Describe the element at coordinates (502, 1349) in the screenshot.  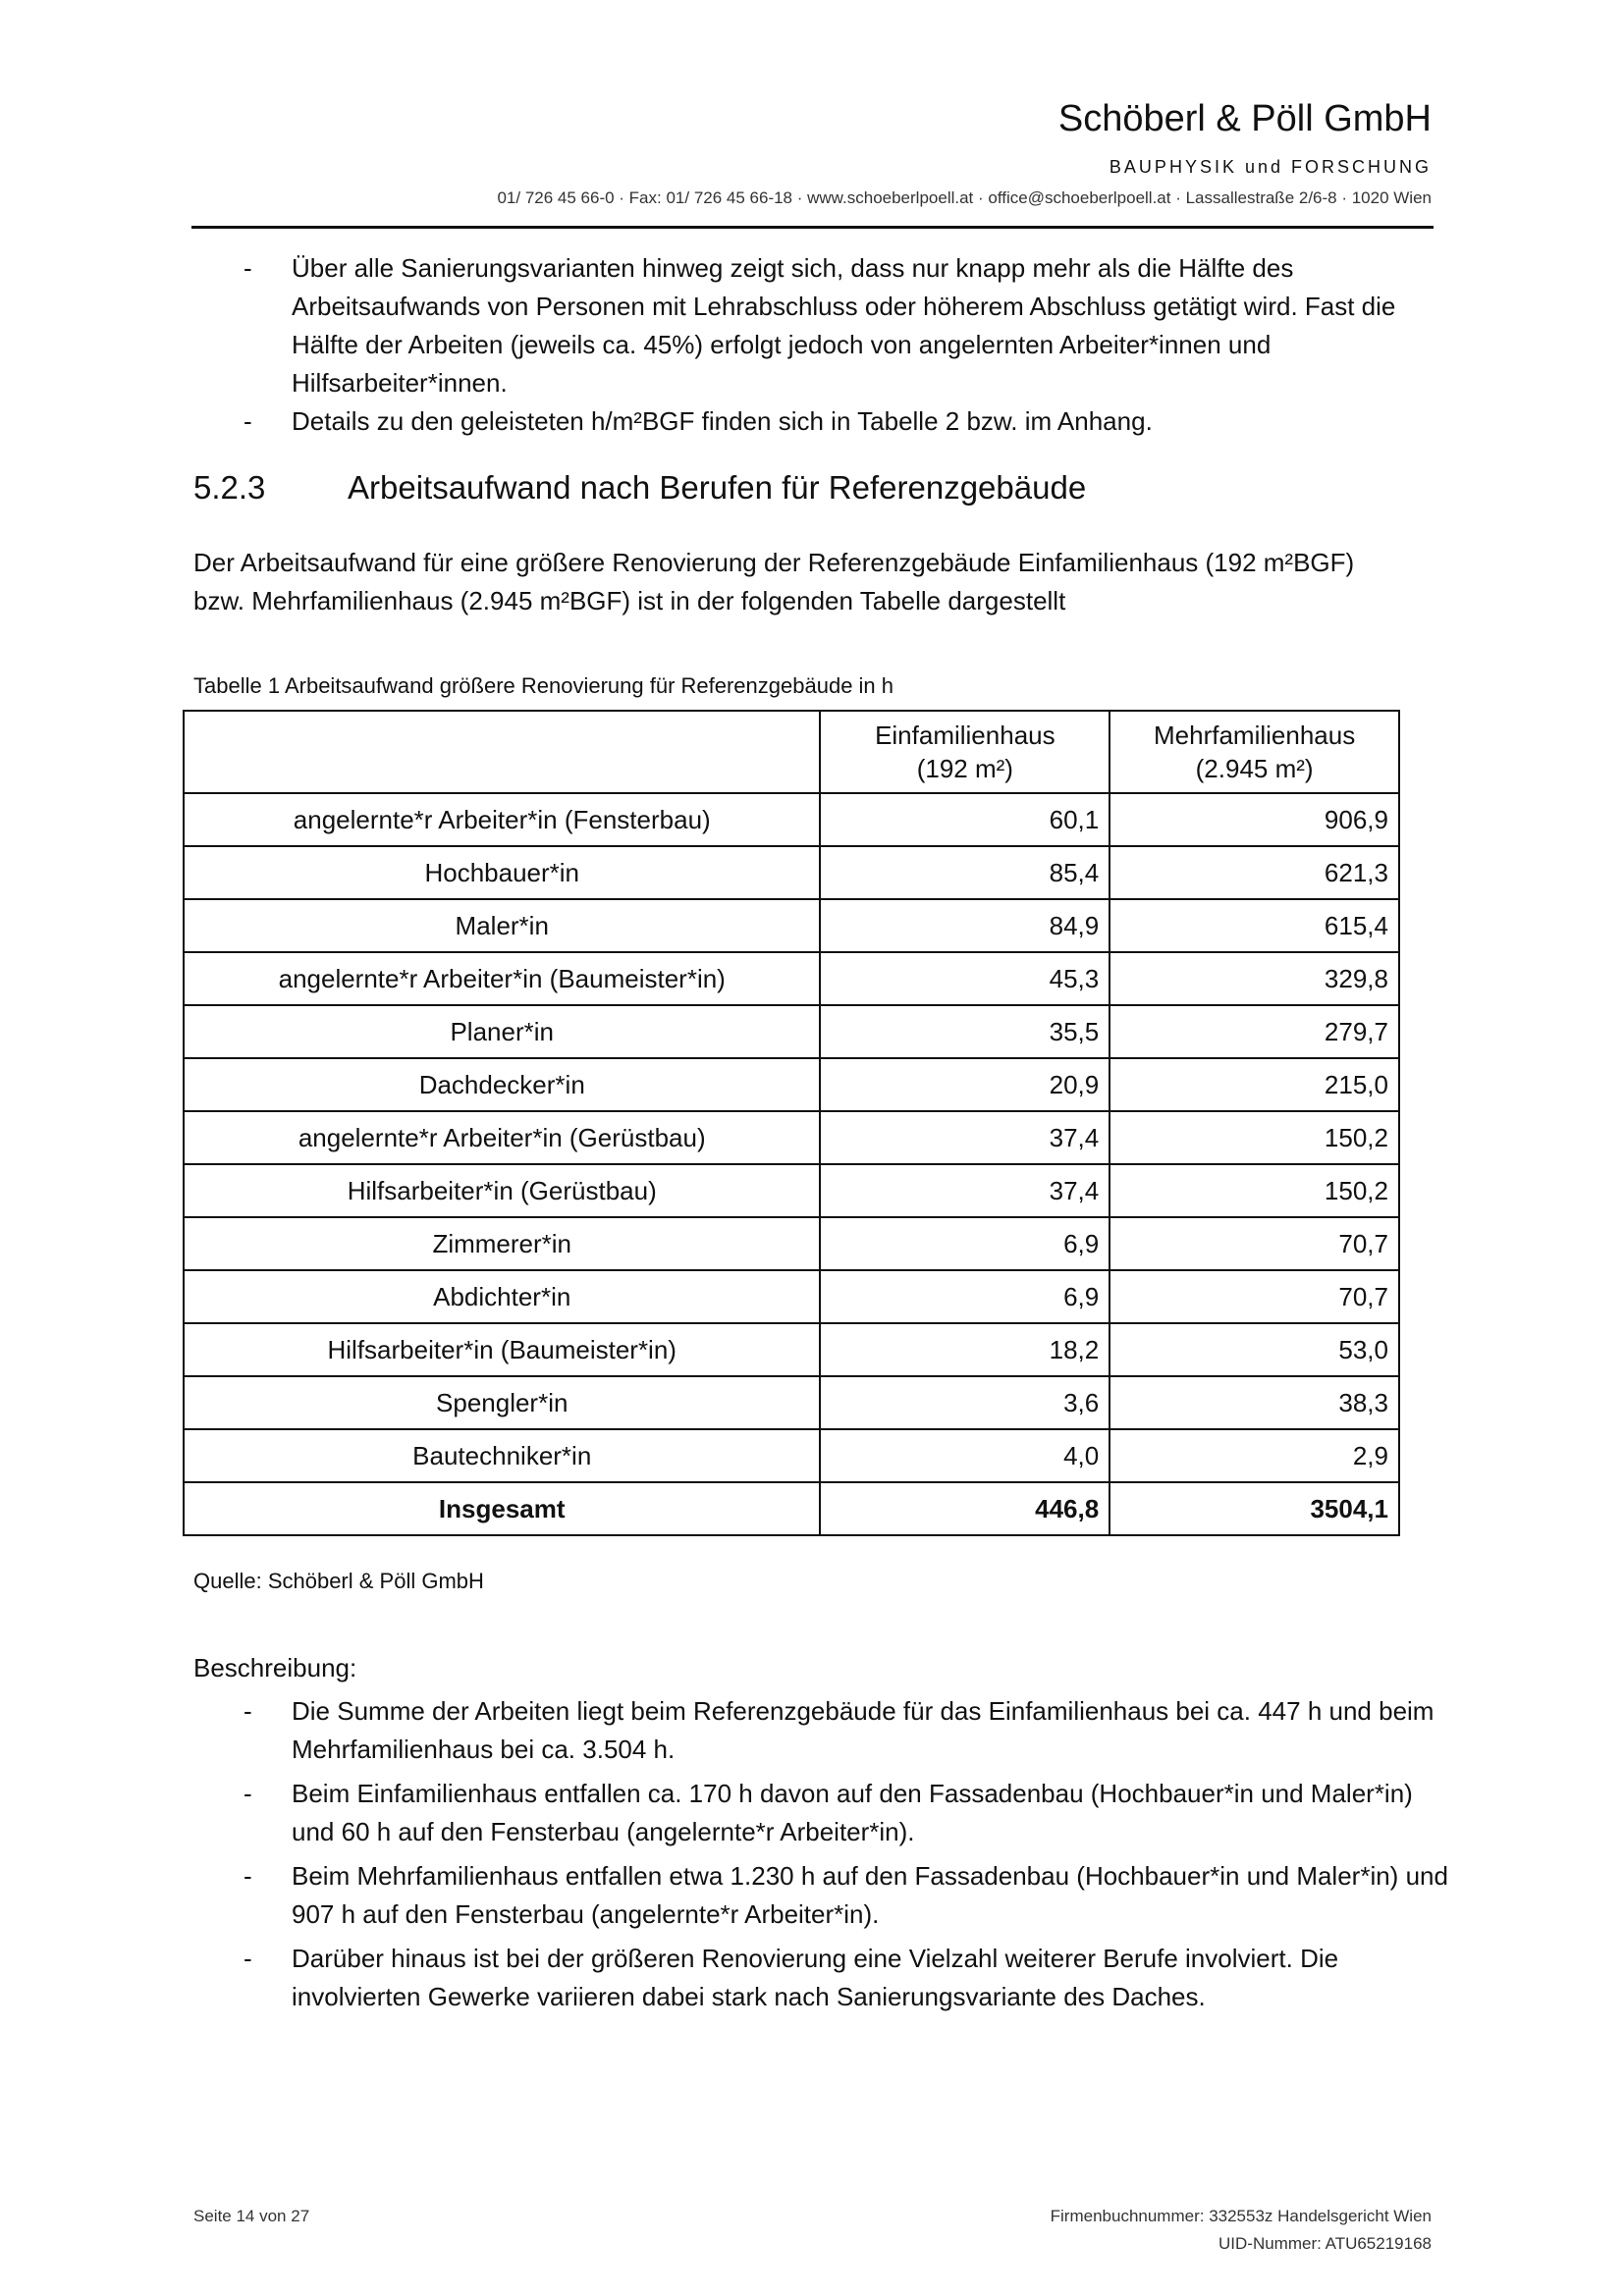
I see `profession-cell: Hilfsarbeiter*in (Baumeister*in)` at that location.